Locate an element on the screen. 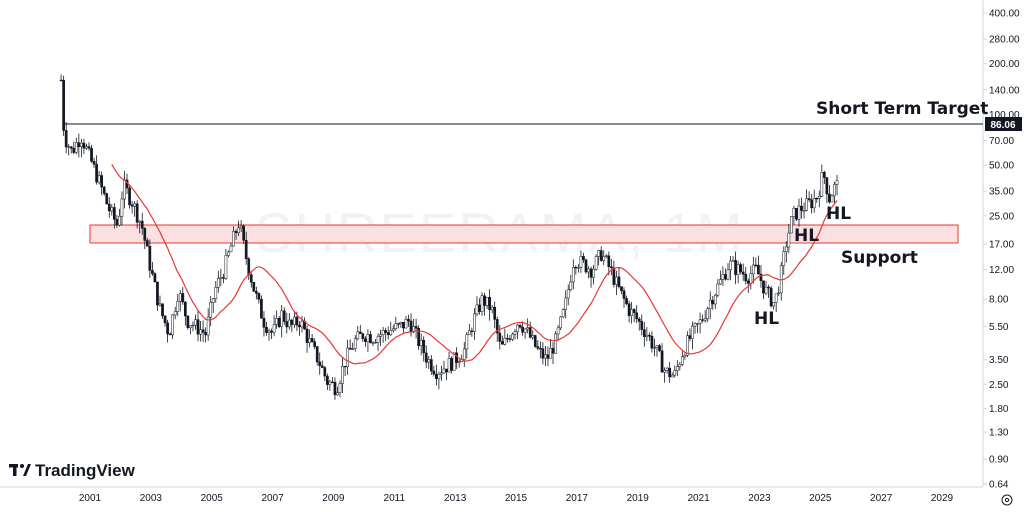  y-tick-label: 17.00 is located at coordinates (1001, 245).